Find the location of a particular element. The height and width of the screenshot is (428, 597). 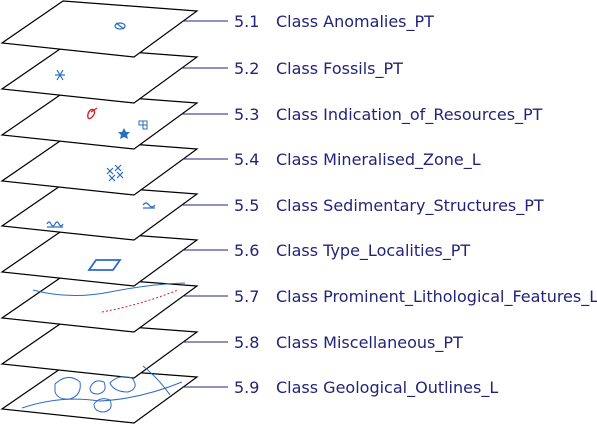

layer-number: 5.9 is located at coordinates (246, 387).